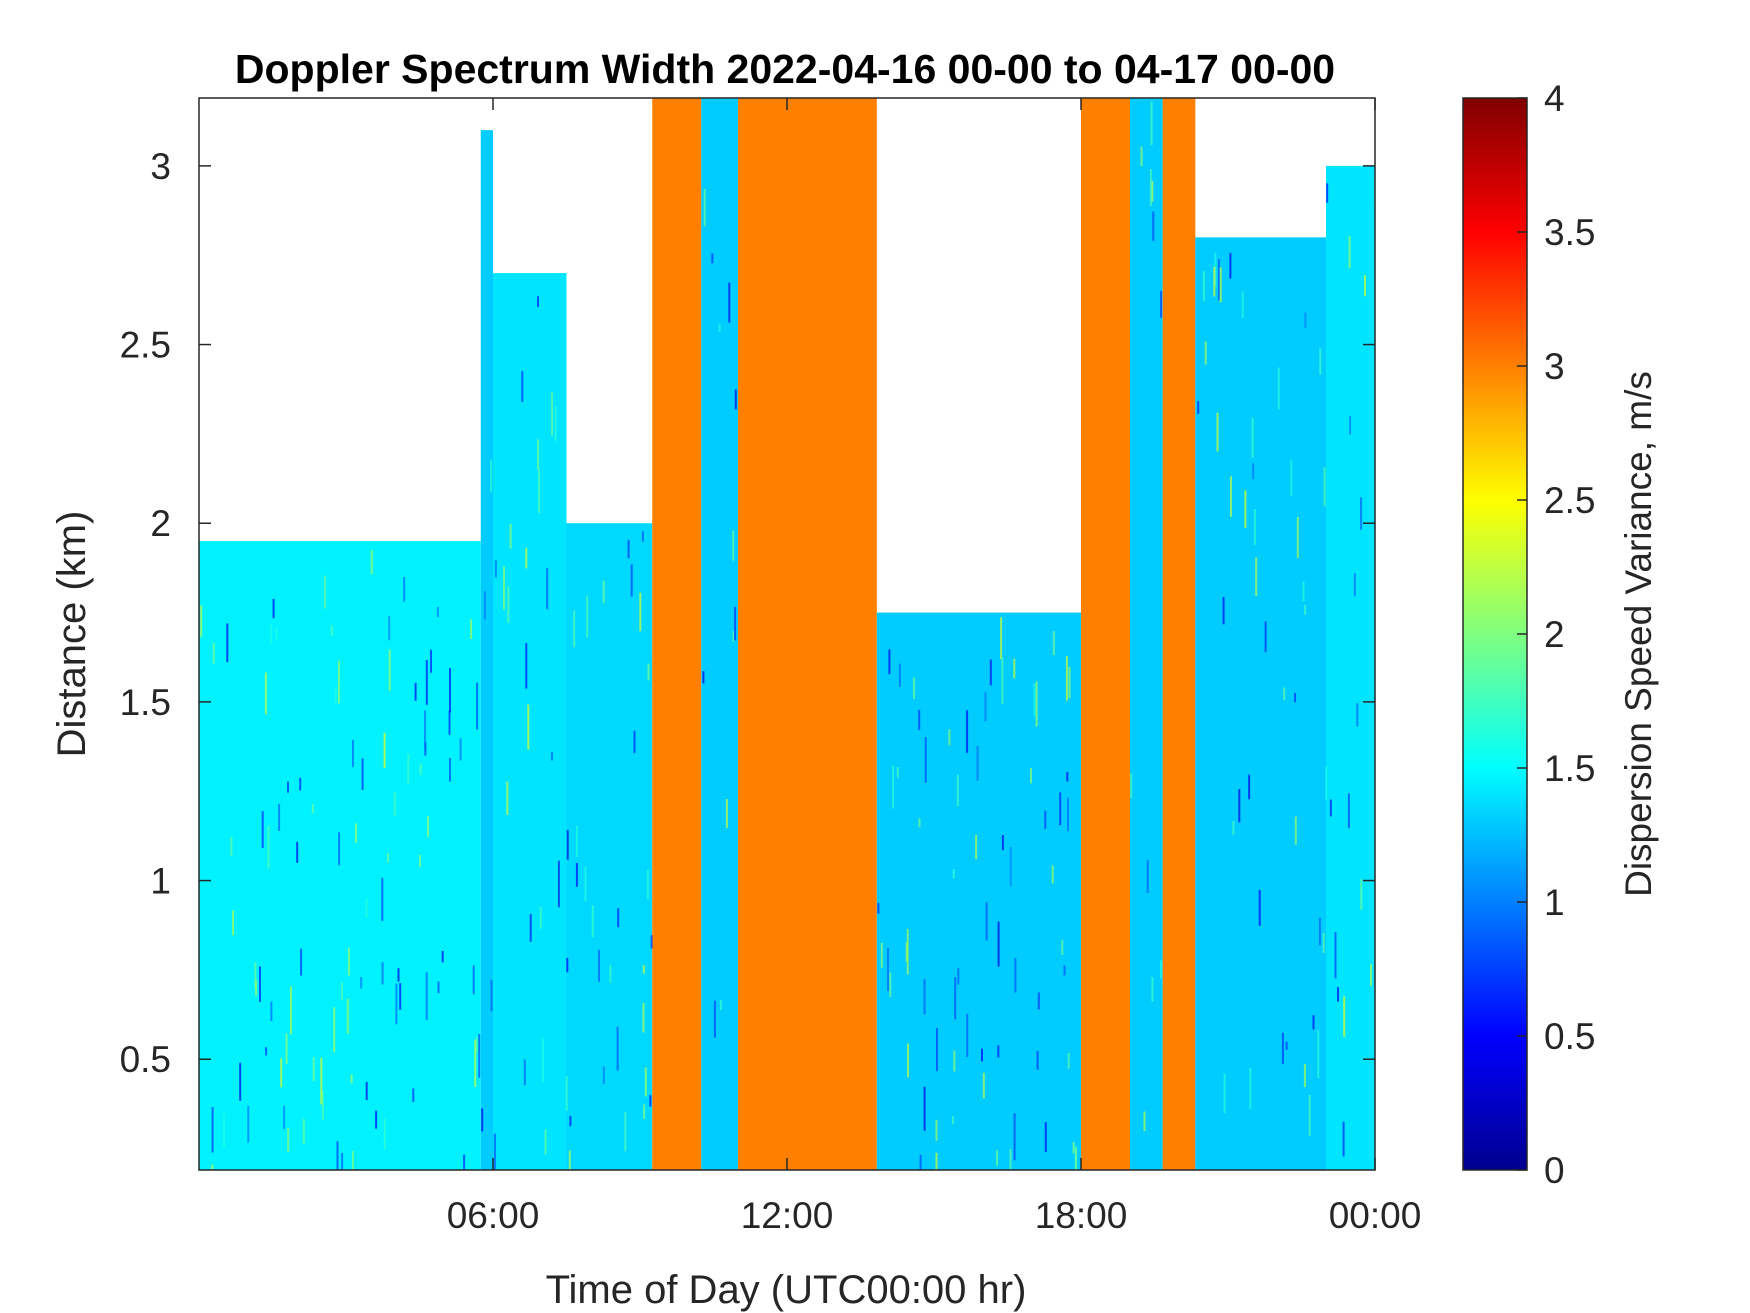  Describe the element at coordinates (1554, 1170) in the screenshot. I see `colorbar-tick-label: 0` at that location.